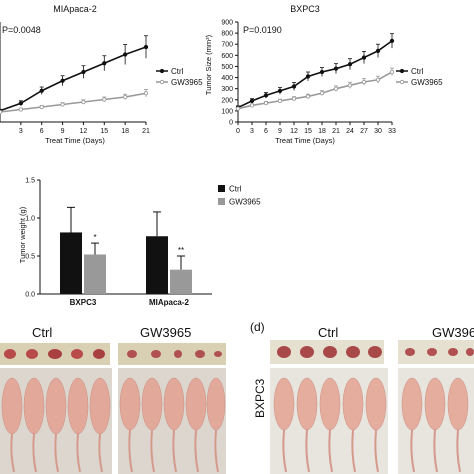 Image resolution: width=474 pixels, height=474 pixels. I want to click on left-gw3965-label: GW3965, so click(166, 332).